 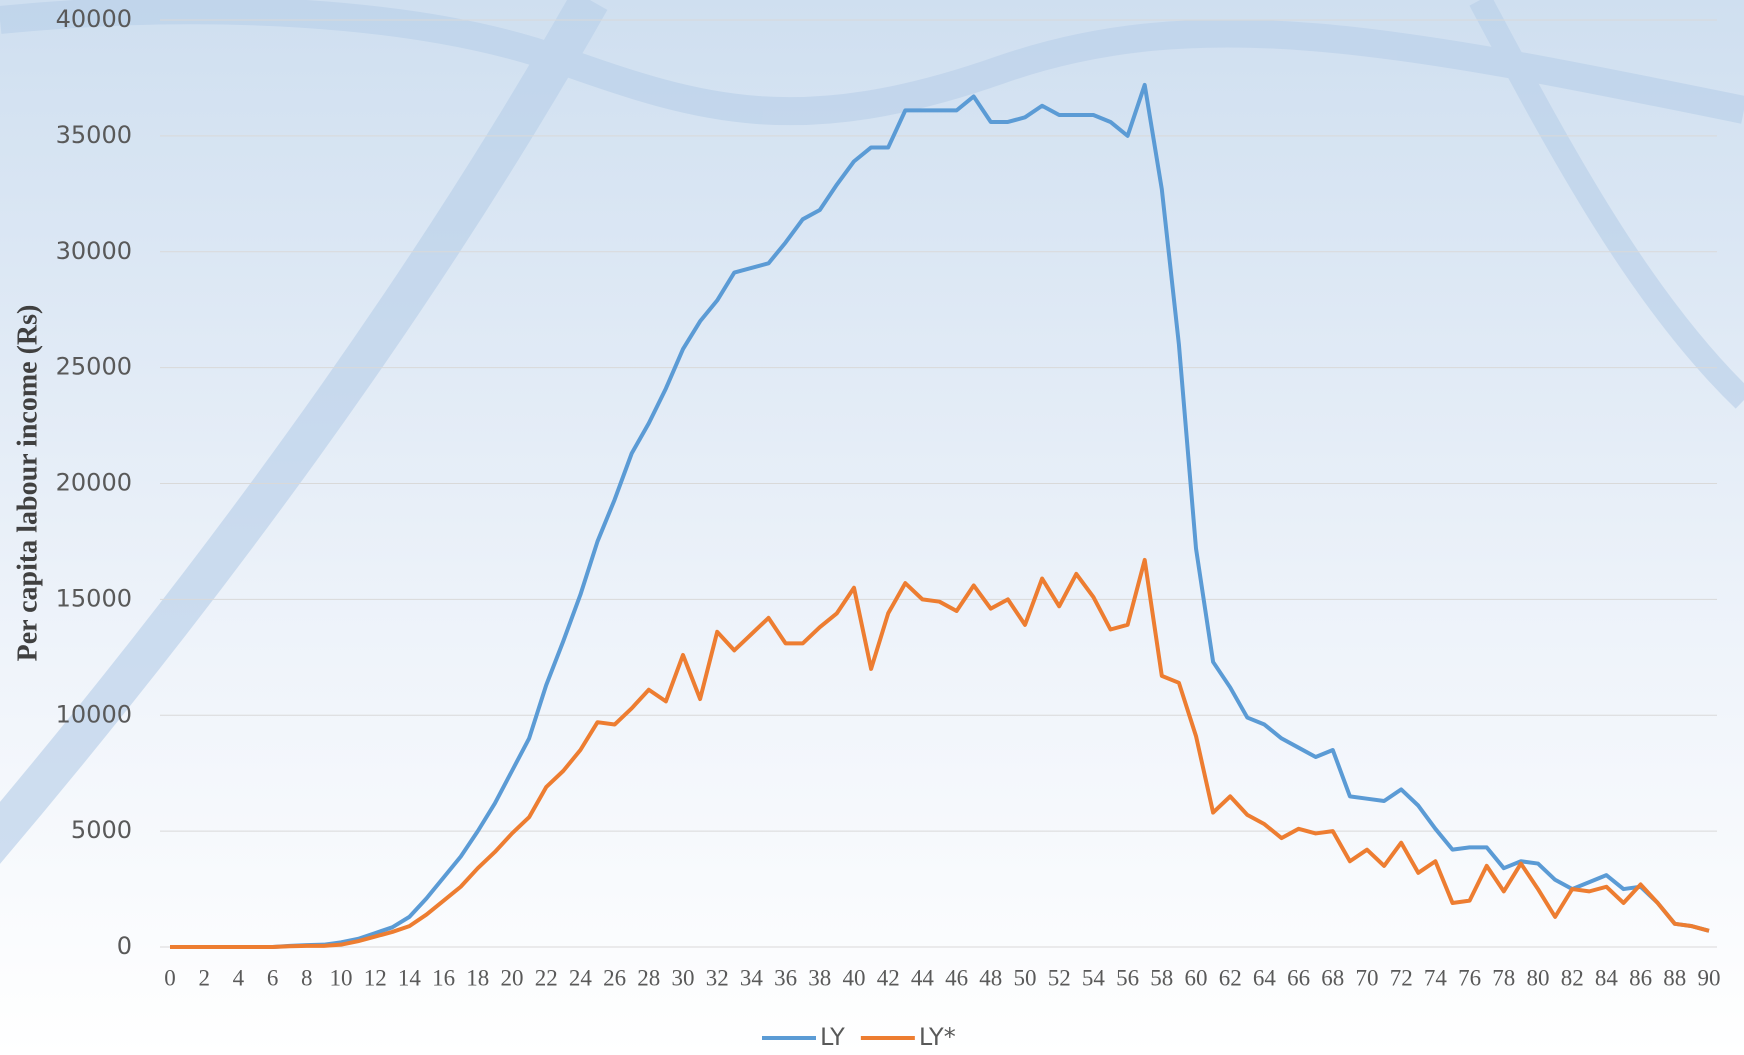 I want to click on x-tick-label: 44, so click(x=923, y=977).